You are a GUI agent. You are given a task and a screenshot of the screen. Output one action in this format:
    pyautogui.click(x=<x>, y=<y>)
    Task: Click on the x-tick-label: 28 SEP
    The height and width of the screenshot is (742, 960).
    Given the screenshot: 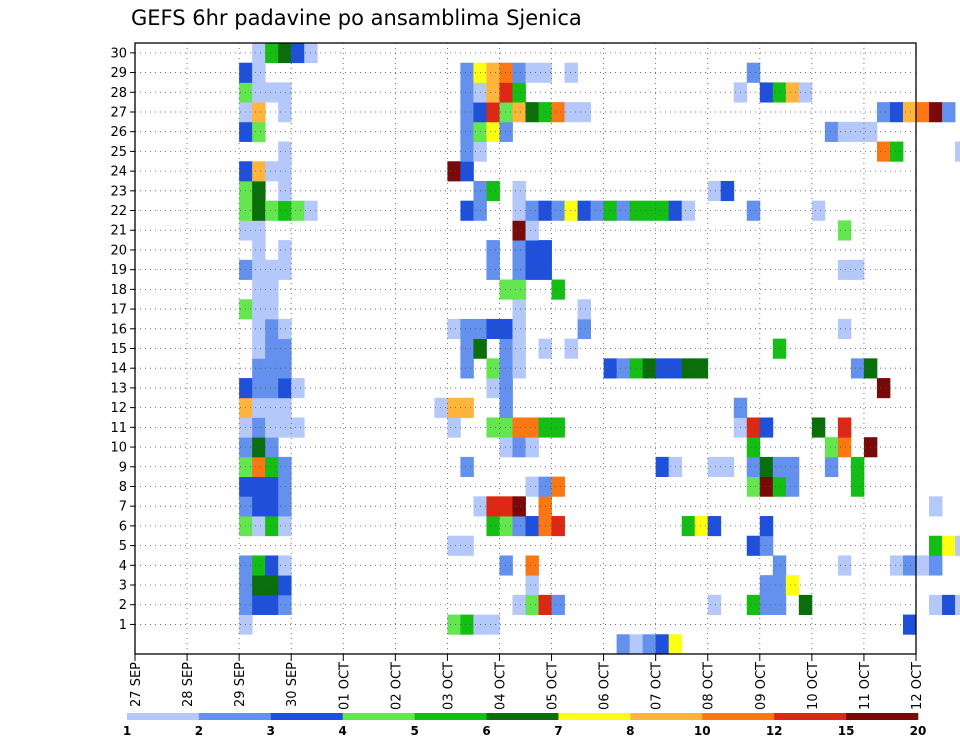 What is the action you would take?
    pyautogui.click(x=188, y=684)
    